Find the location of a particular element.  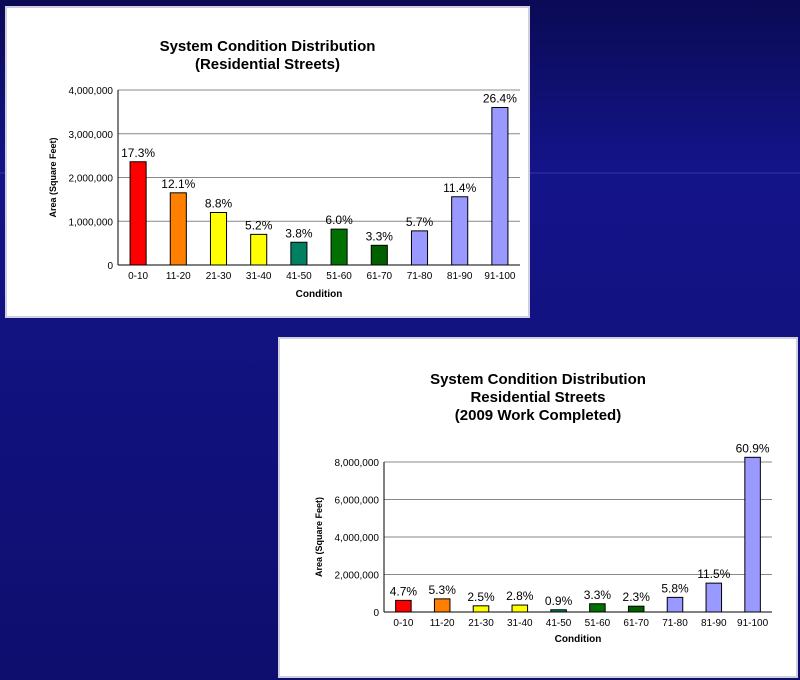

y-tick-label: 3,000,000 is located at coordinates (91, 135).